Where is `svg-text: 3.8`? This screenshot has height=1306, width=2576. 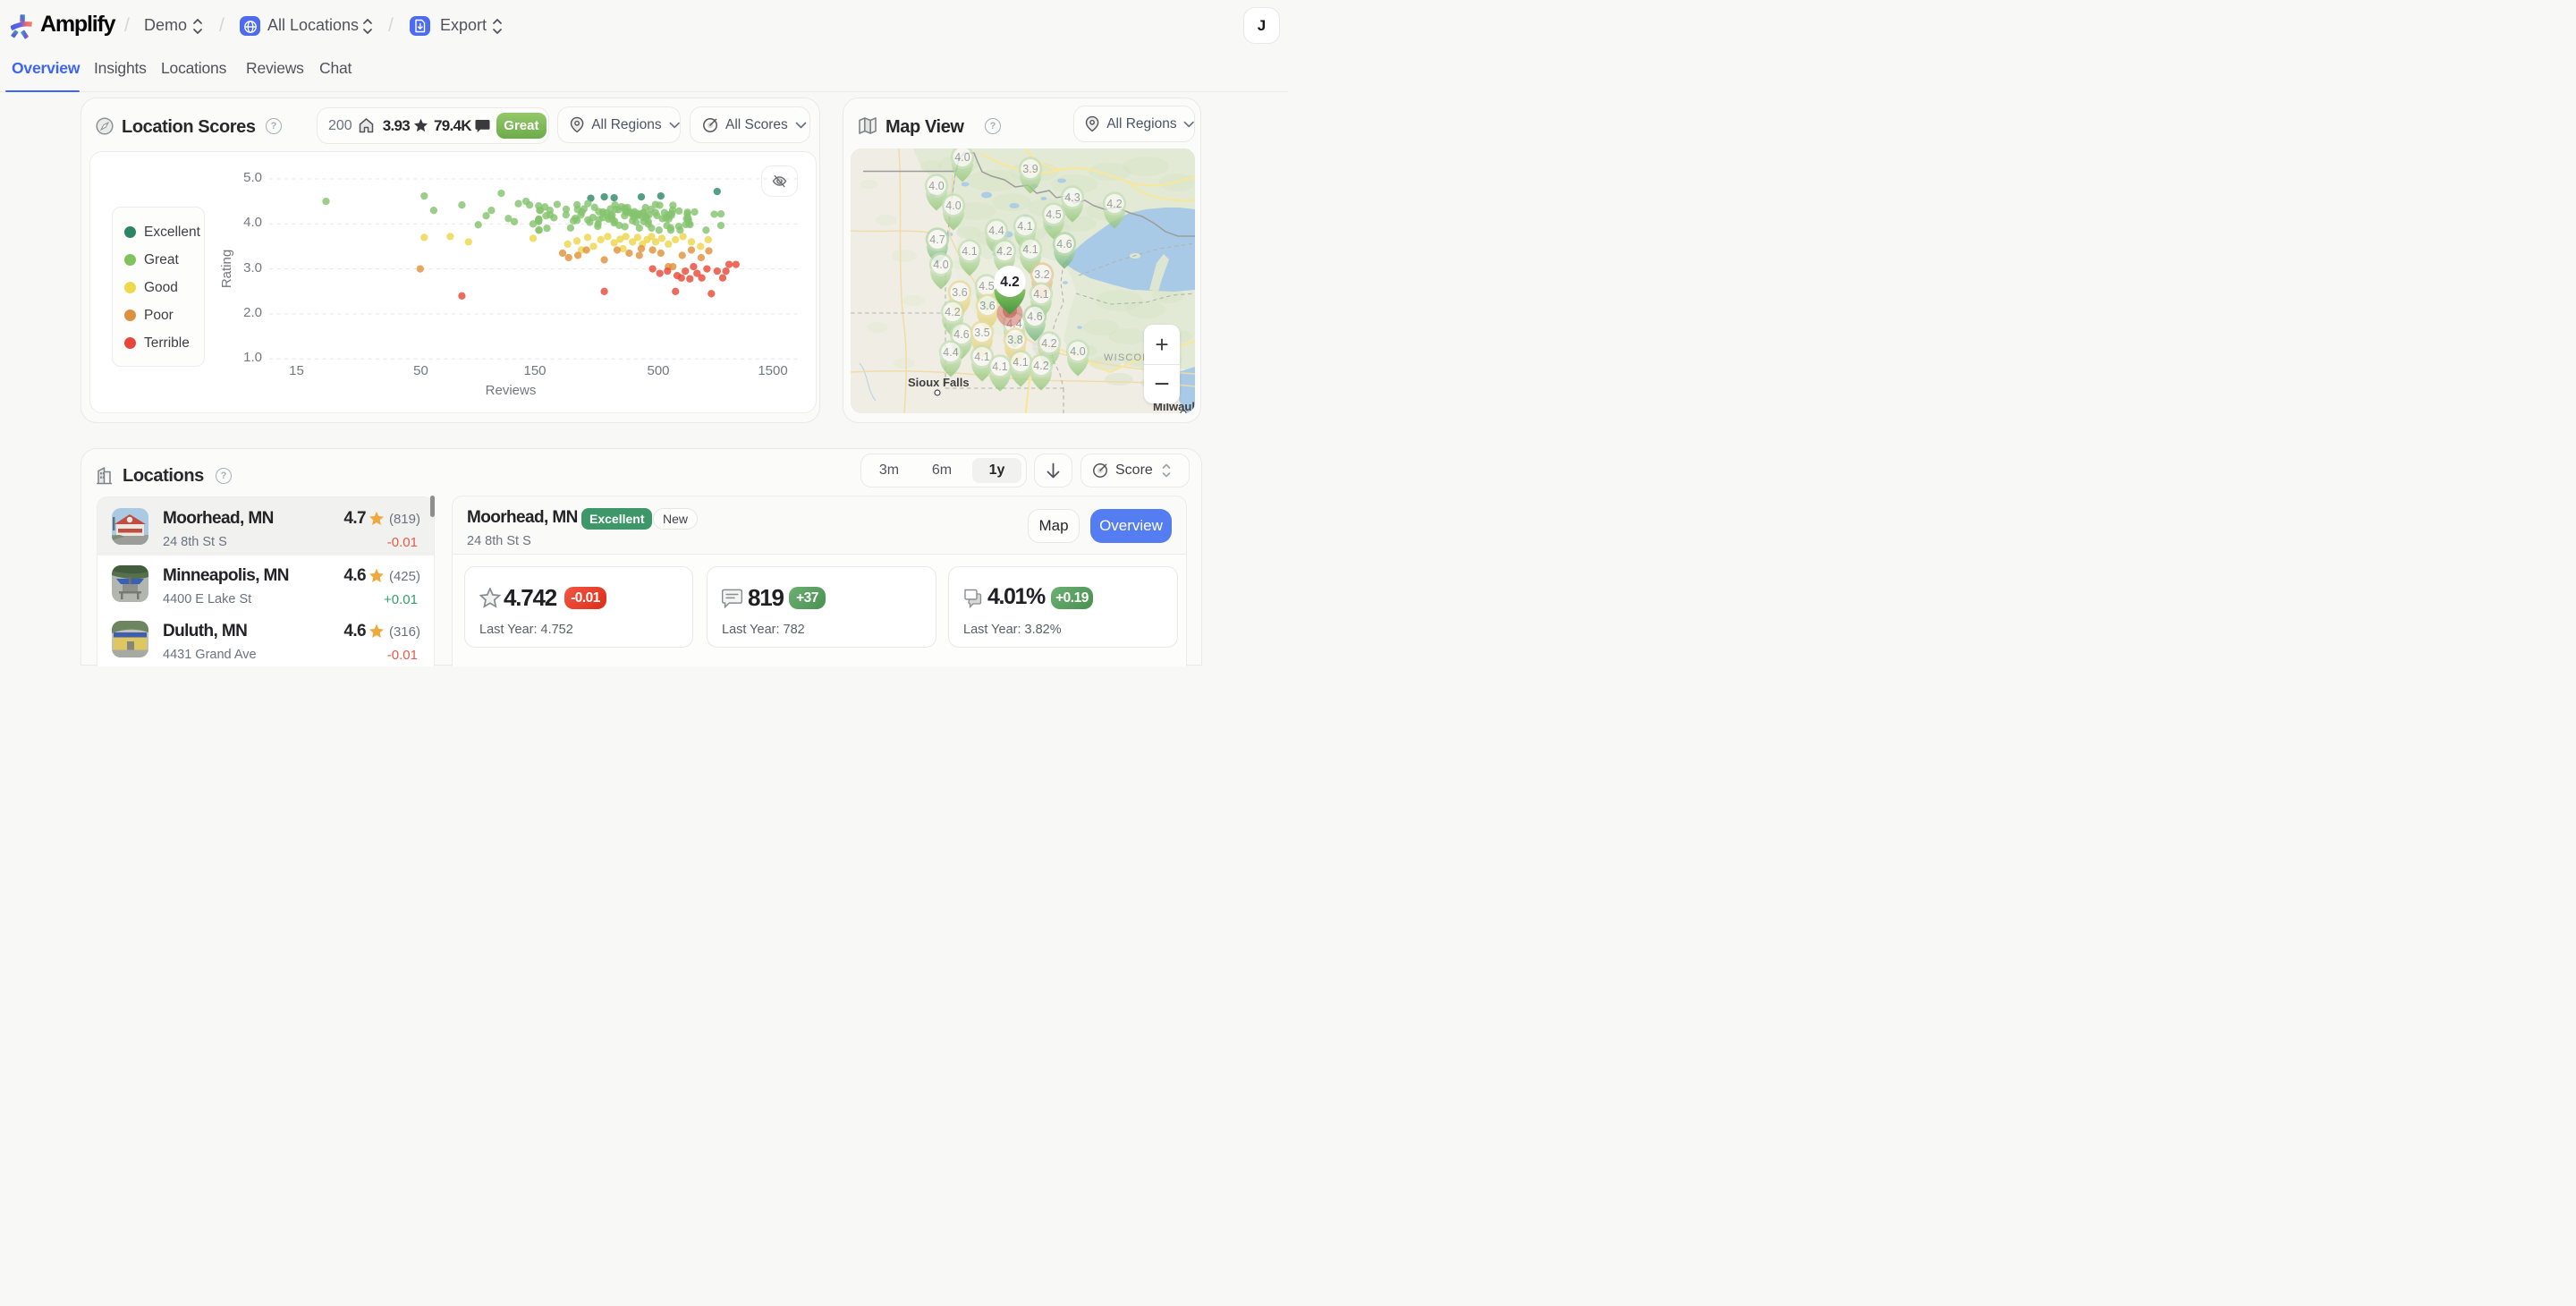 svg-text: 3.8 is located at coordinates (1014, 340).